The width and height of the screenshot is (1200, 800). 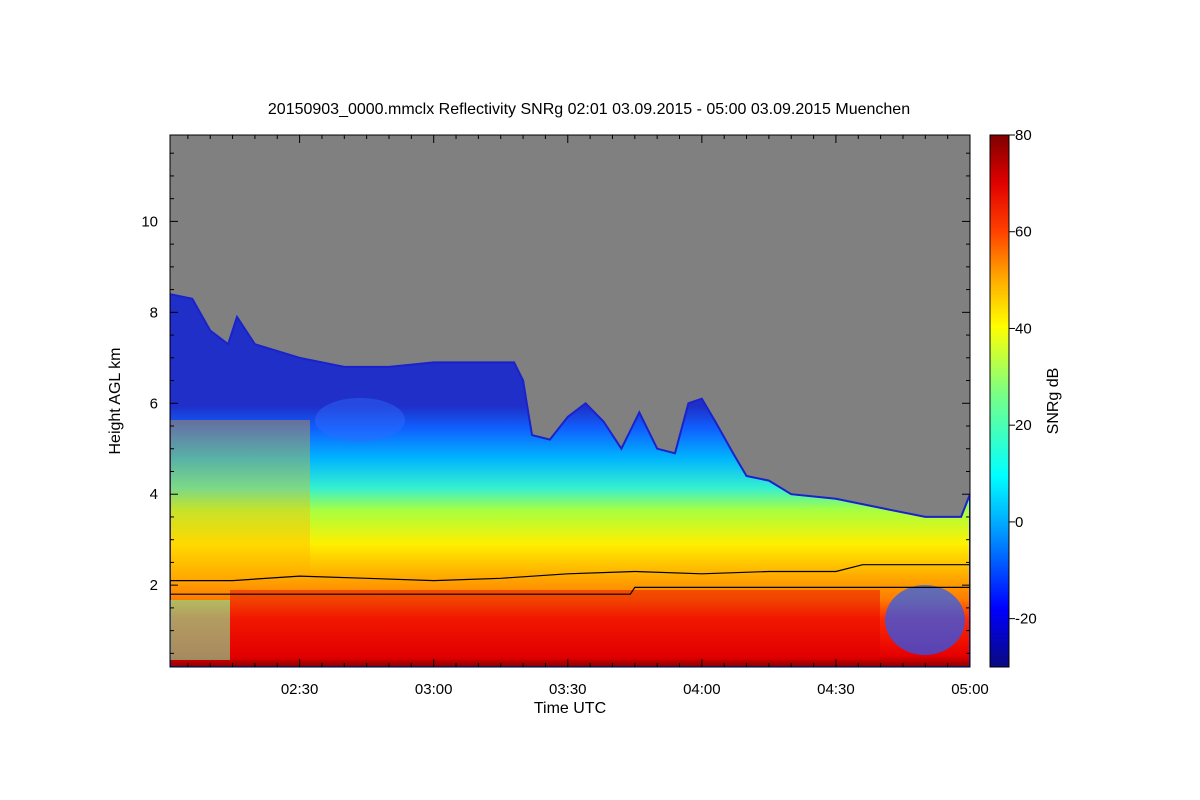 What do you see at coordinates (200, 630) in the screenshot?
I see `weak-echo-patch-left` at bounding box center [200, 630].